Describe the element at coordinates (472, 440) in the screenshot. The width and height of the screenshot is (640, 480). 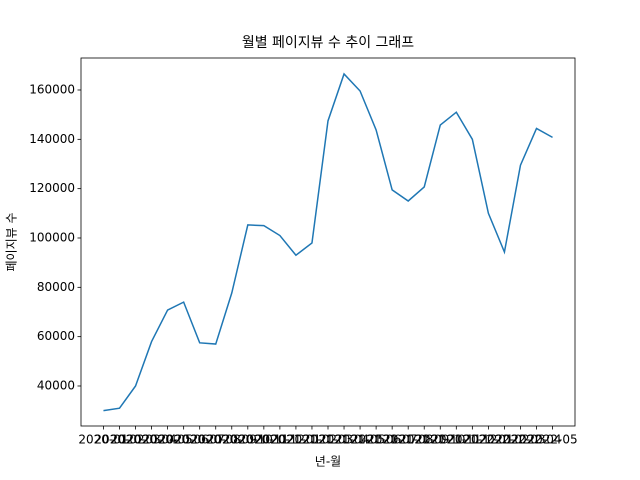
I see `x-tick-label: 2021-12` at that location.